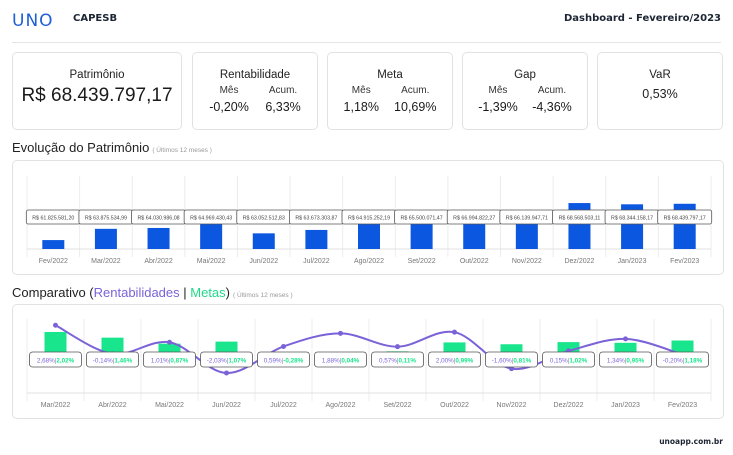 The height and width of the screenshot is (455, 733). What do you see at coordinates (579, 261) in the screenshot?
I see `x-tick-label: Dez/2022` at bounding box center [579, 261].